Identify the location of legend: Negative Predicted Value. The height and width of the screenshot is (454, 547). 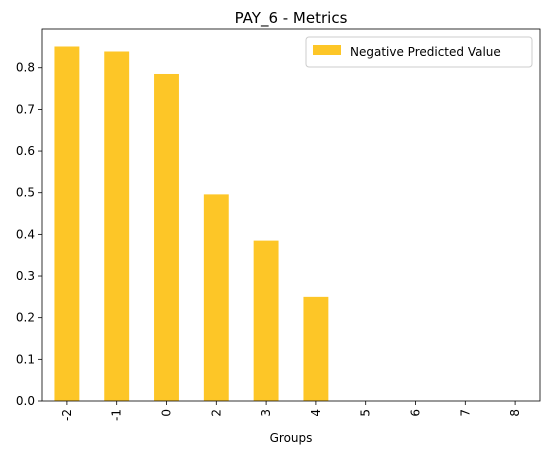
(419, 52).